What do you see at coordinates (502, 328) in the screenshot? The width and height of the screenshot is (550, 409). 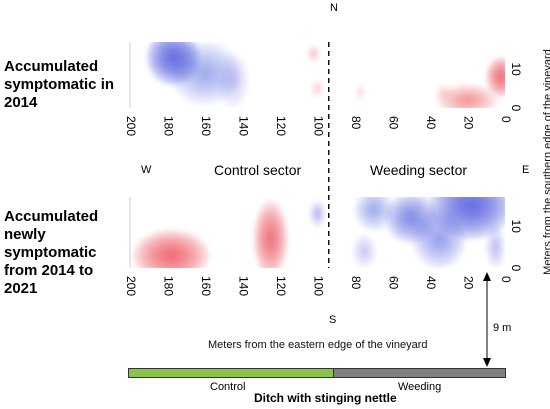 I see `distance-label: 9 m` at bounding box center [502, 328].